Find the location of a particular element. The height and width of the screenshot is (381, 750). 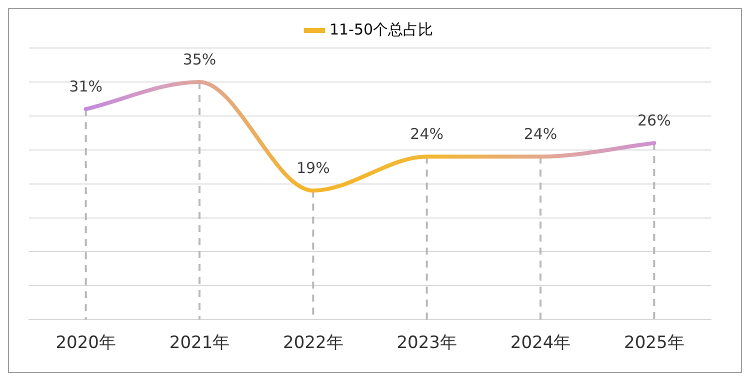

legend-label: 11-50个总占比 is located at coordinates (381, 29).